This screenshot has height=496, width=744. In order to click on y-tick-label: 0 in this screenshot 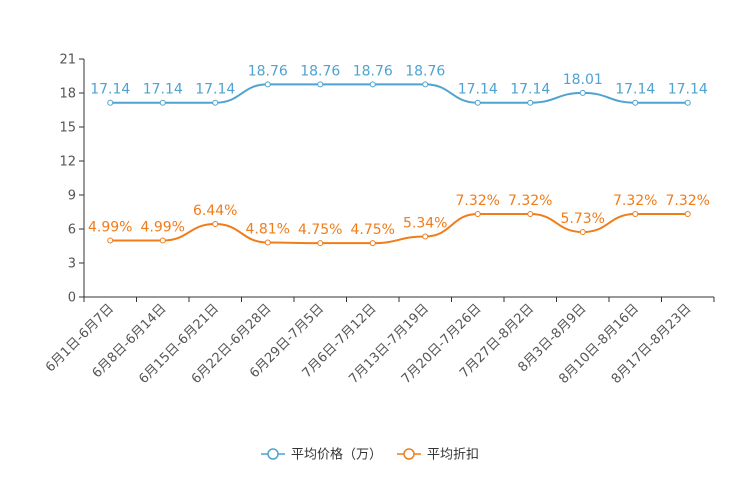, I will do `click(72, 298)`.